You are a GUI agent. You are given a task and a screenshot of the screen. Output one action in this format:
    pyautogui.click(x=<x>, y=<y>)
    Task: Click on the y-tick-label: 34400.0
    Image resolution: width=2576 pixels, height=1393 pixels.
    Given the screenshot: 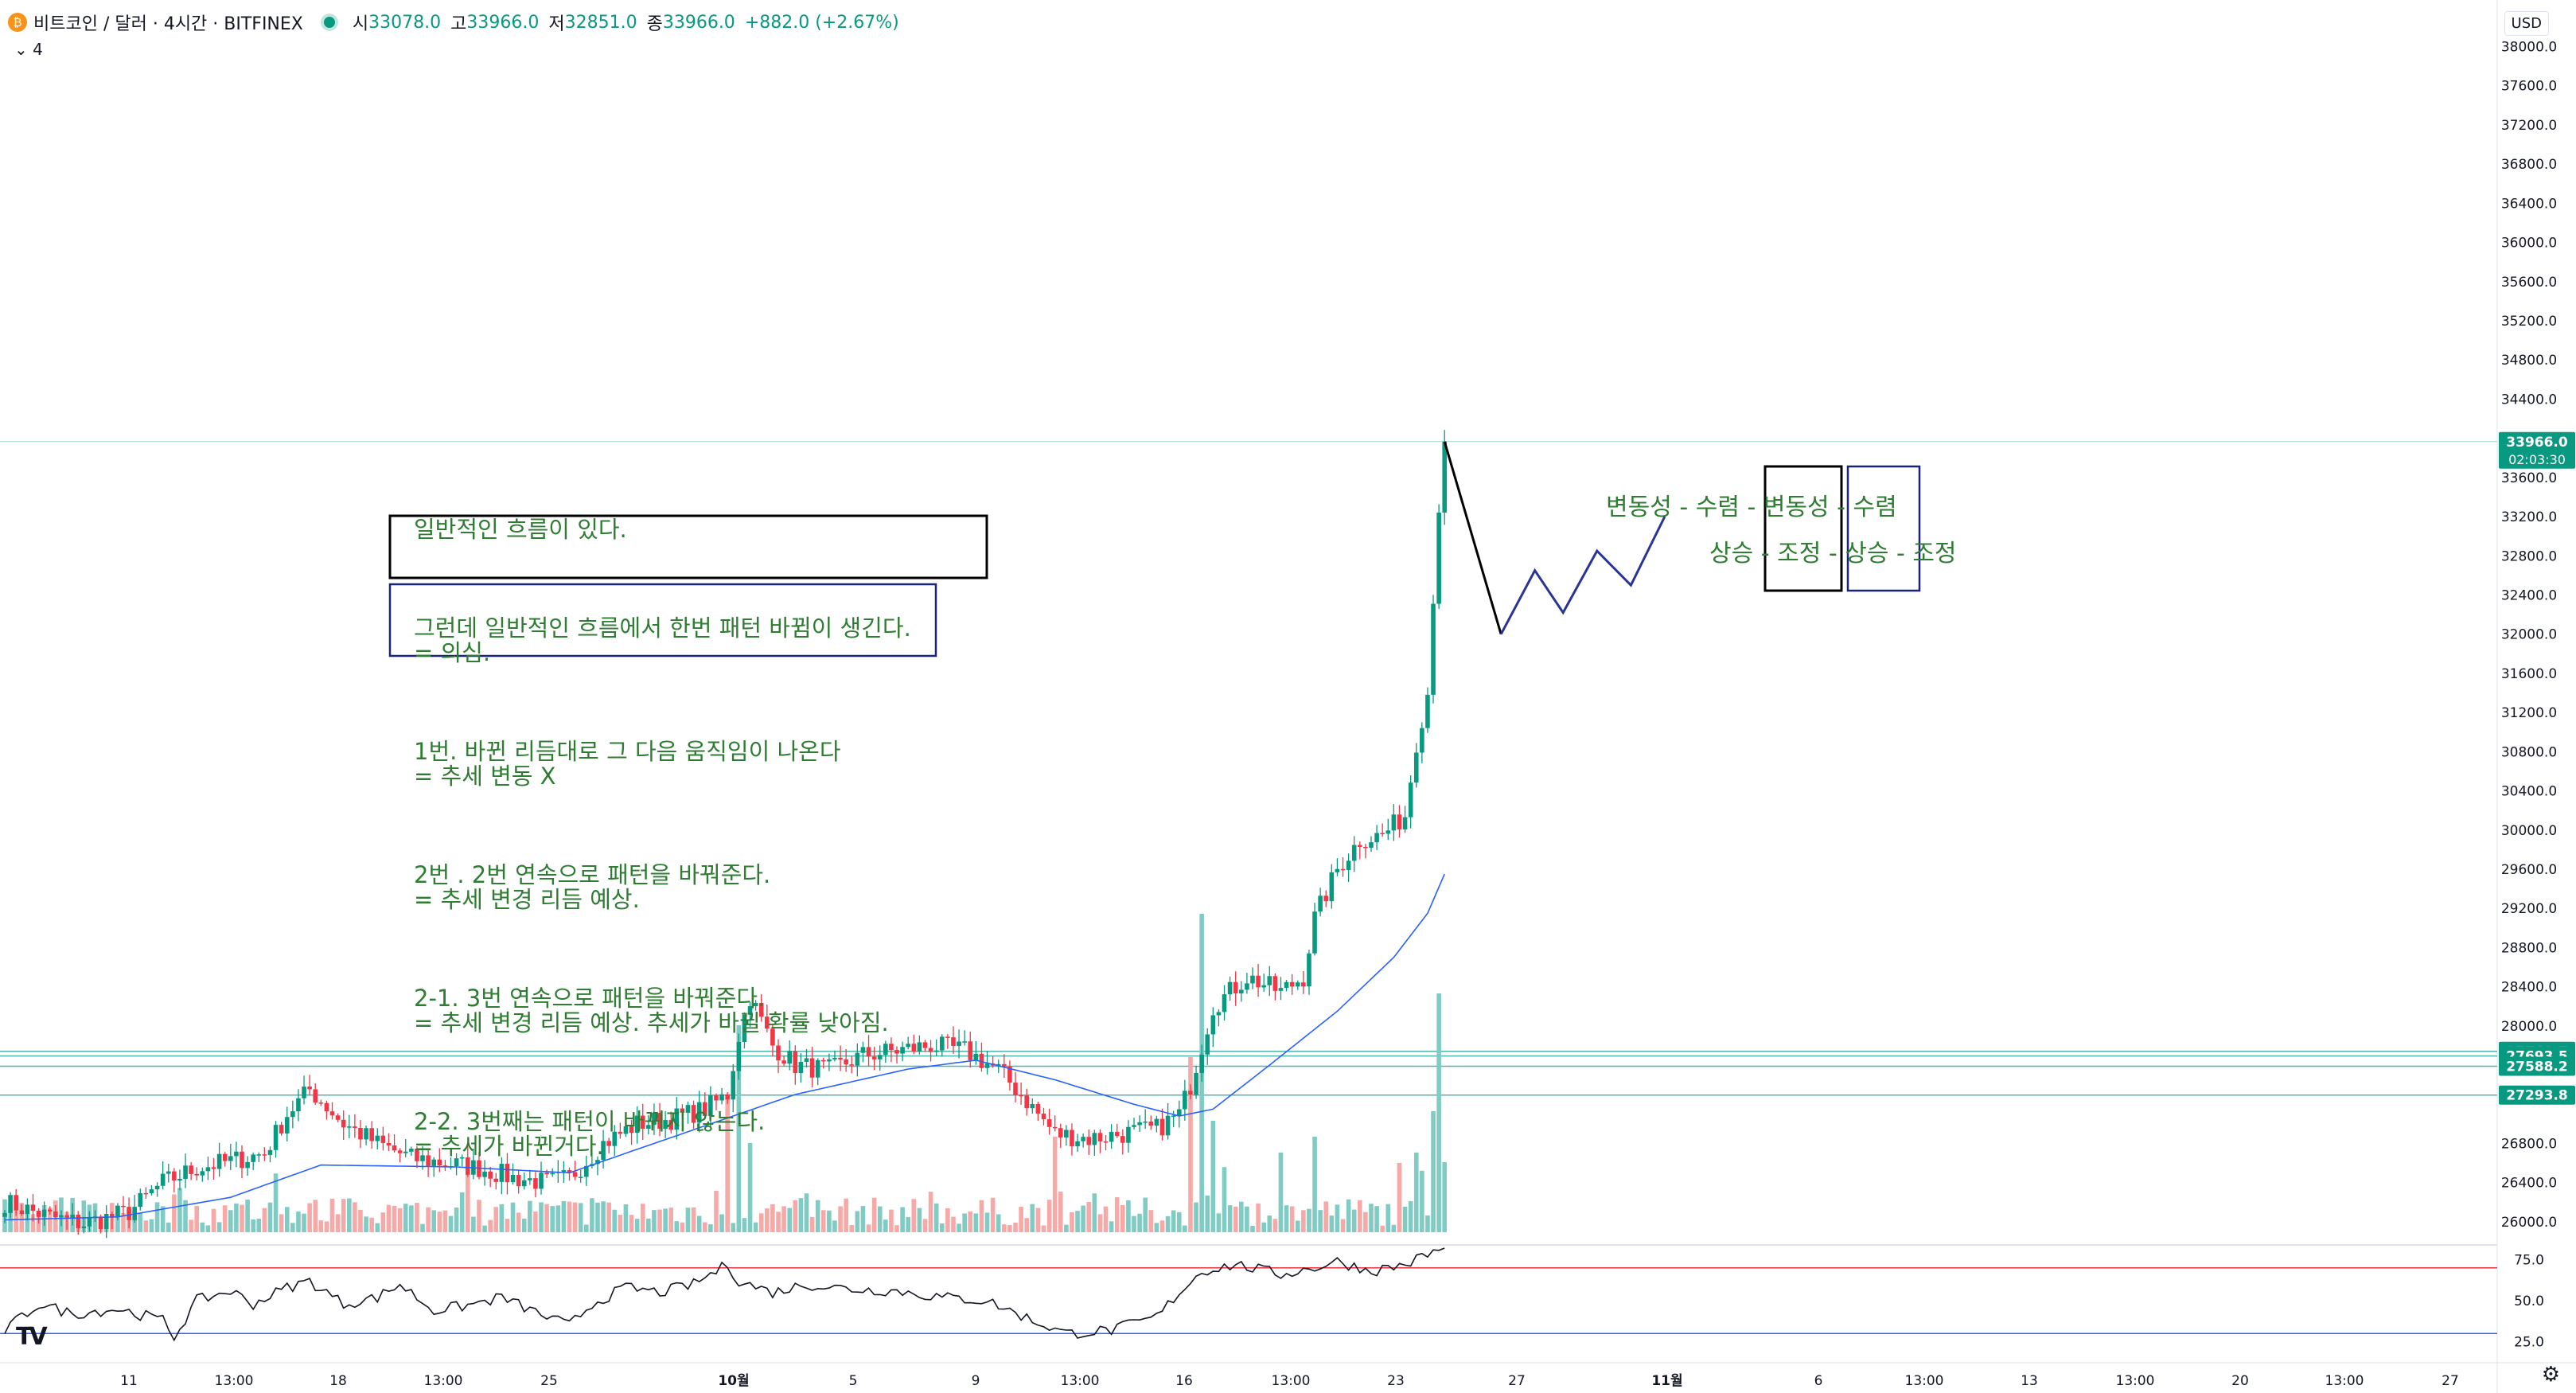 What is the action you would take?
    pyautogui.click(x=2529, y=400)
    